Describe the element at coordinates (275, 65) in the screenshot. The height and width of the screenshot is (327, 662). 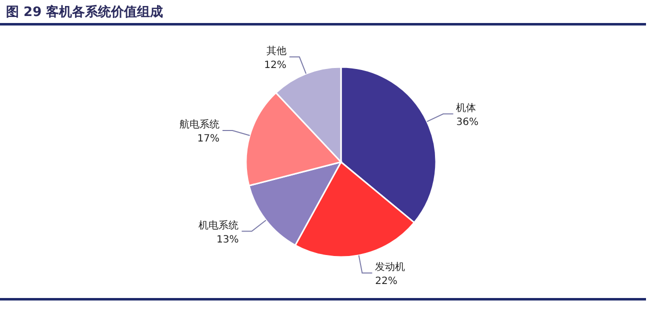
I see `data-label: 12%` at that location.